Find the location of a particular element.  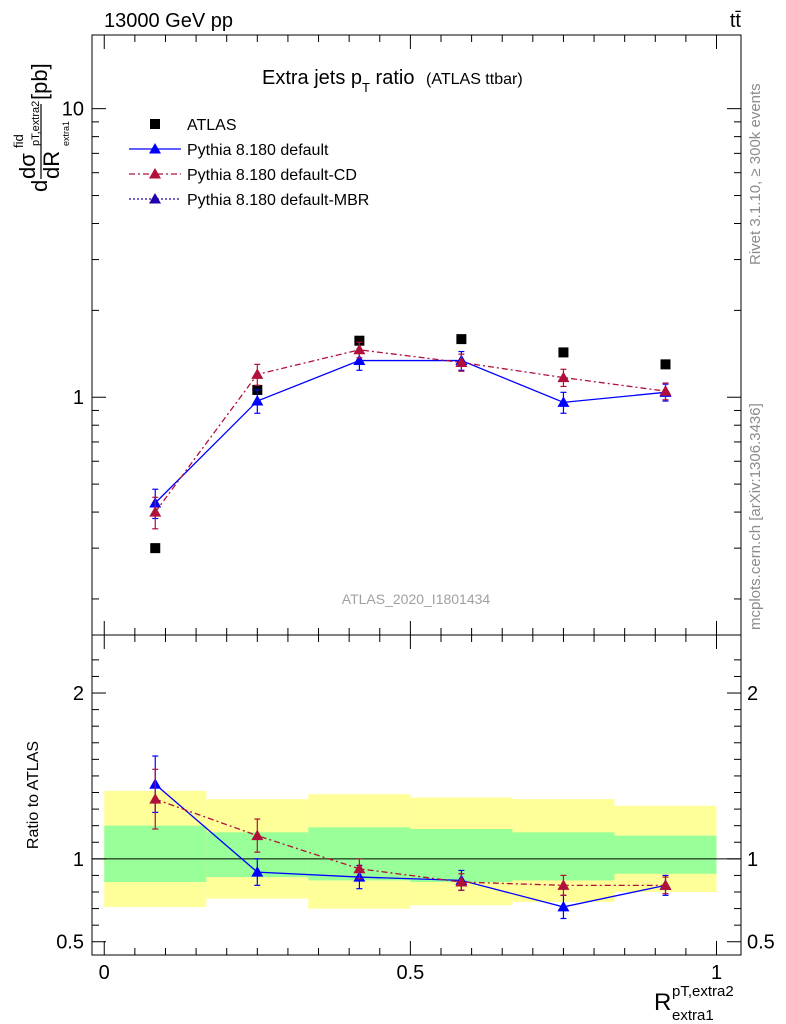

ratio-y-axis-label: Ratio to ATLAS is located at coordinates (33, 795).